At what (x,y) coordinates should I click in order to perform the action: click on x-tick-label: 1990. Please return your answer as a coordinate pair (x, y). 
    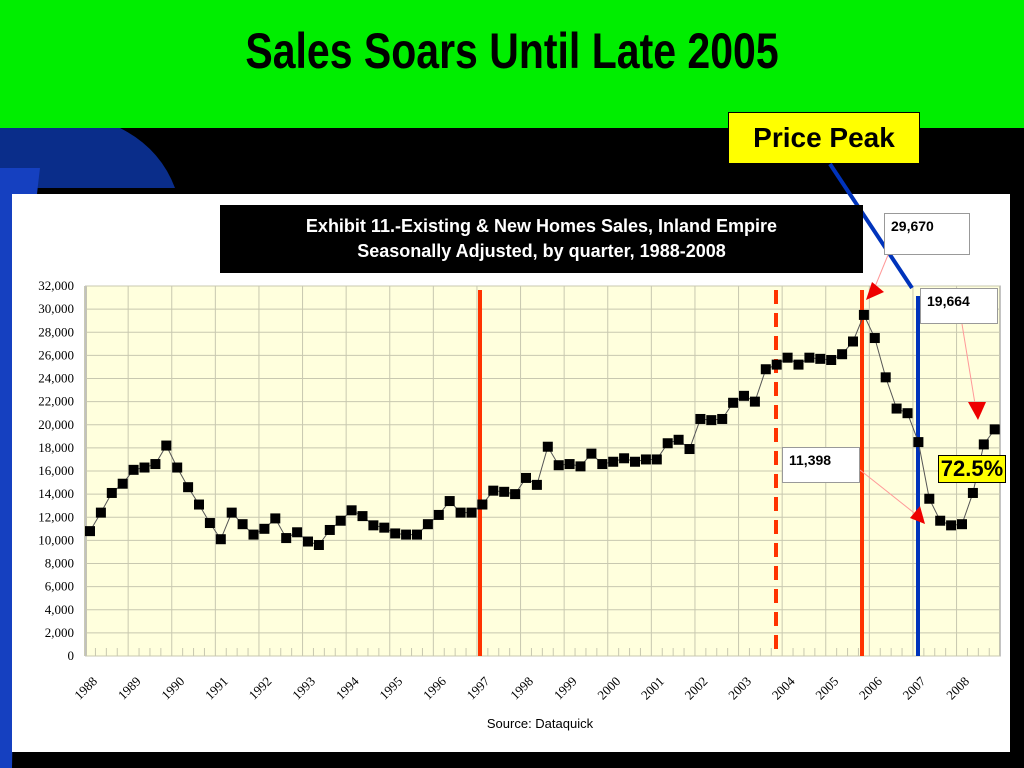
    Looking at the image, I should click on (172, 688).